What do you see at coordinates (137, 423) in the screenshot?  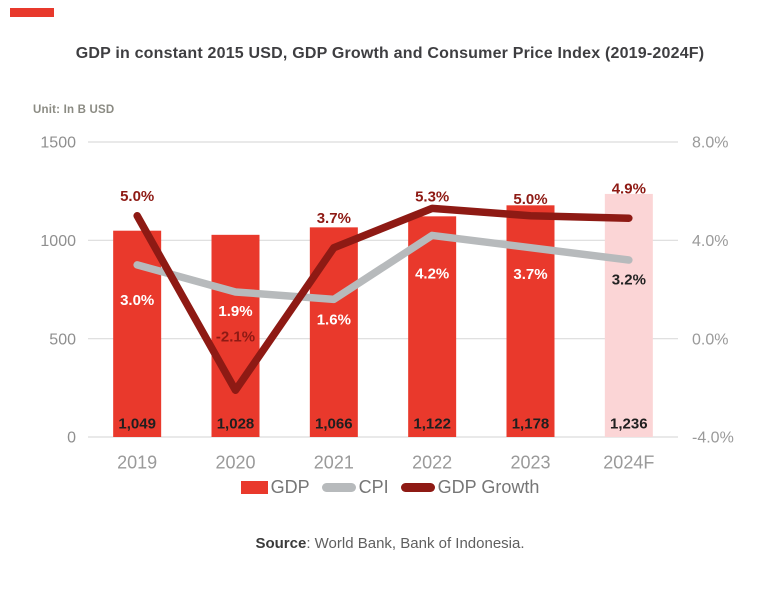 I see `bar-value-label: 1,049` at bounding box center [137, 423].